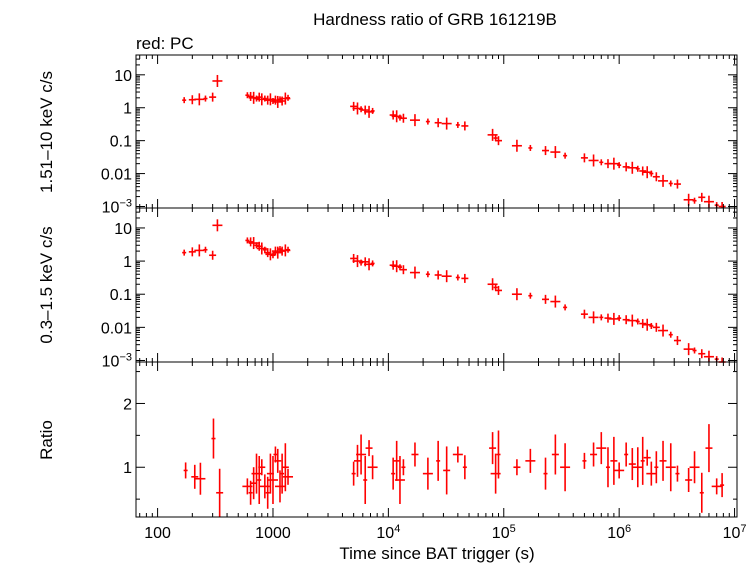 The width and height of the screenshot is (756, 566). What do you see at coordinates (273, 533) in the screenshot?
I see `x-tick-label: 1000` at bounding box center [273, 533].